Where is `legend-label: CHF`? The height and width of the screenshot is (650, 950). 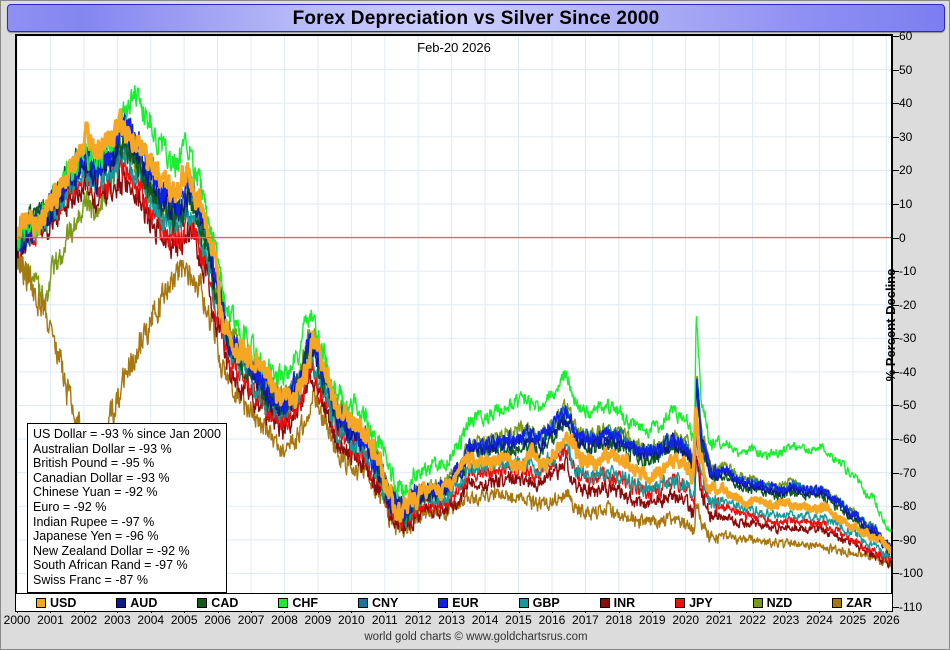
legend-label: CHF is located at coordinates (305, 602).